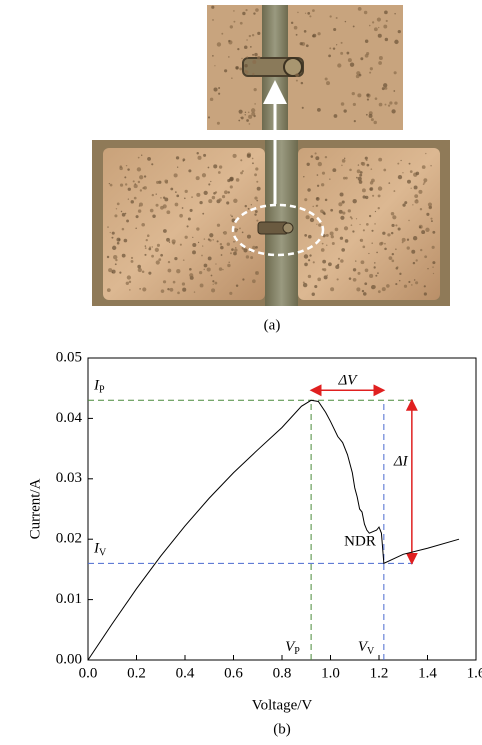 The height and width of the screenshot is (745, 482). Describe the element at coordinates (233, 673) in the screenshot. I see `x-tick-label: 0.6` at that location.